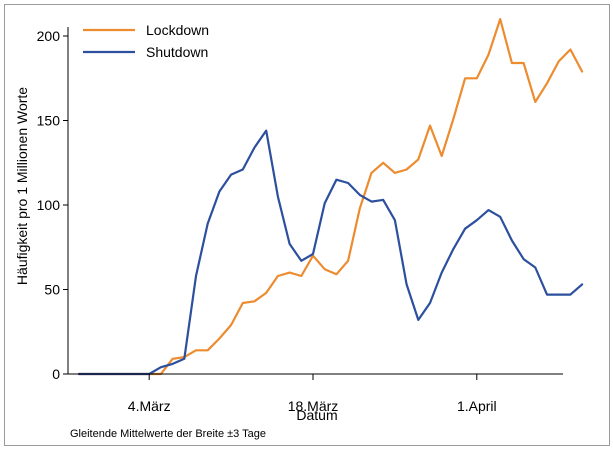  Describe the element at coordinates (22, 186) in the screenshot. I see `y-axis-title: Häufigkeit pro 1 Millionen Worte` at that location.